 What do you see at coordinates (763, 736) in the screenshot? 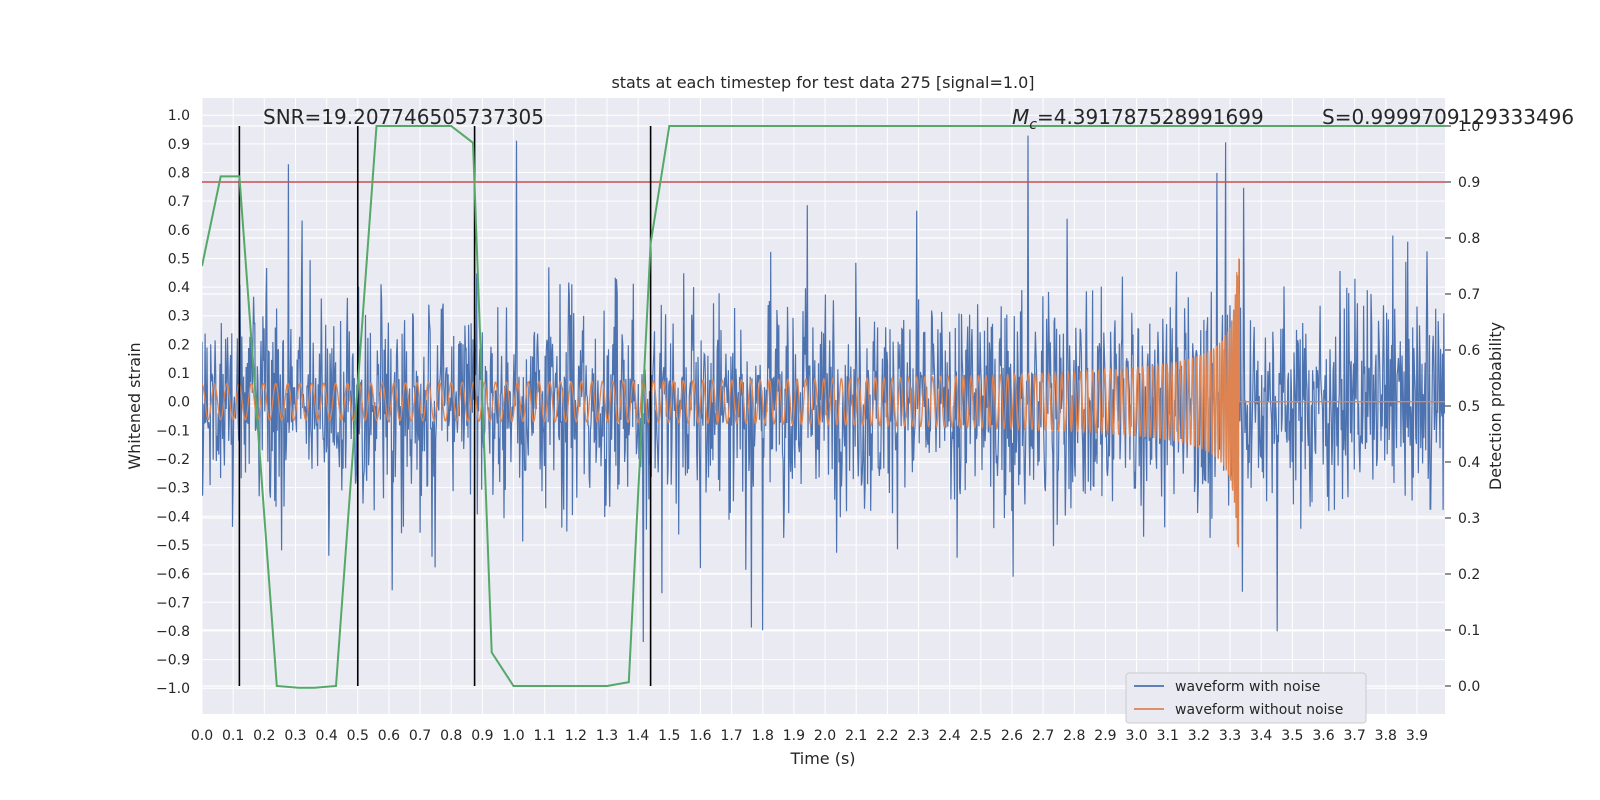
I see `x-tick-label: 1.8` at bounding box center [763, 736].